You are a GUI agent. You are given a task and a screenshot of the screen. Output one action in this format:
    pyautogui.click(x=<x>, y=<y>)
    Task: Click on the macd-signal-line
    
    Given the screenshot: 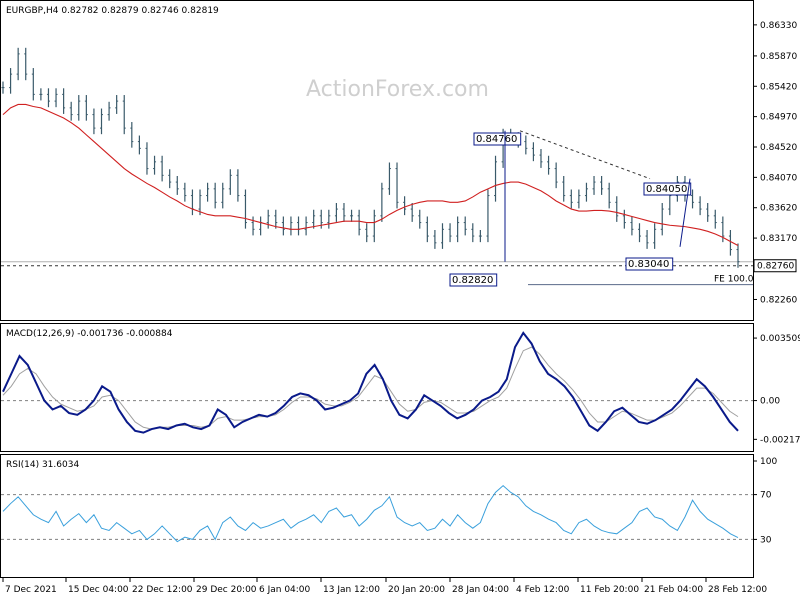 What is the action you would take?
    pyautogui.click(x=370, y=388)
    